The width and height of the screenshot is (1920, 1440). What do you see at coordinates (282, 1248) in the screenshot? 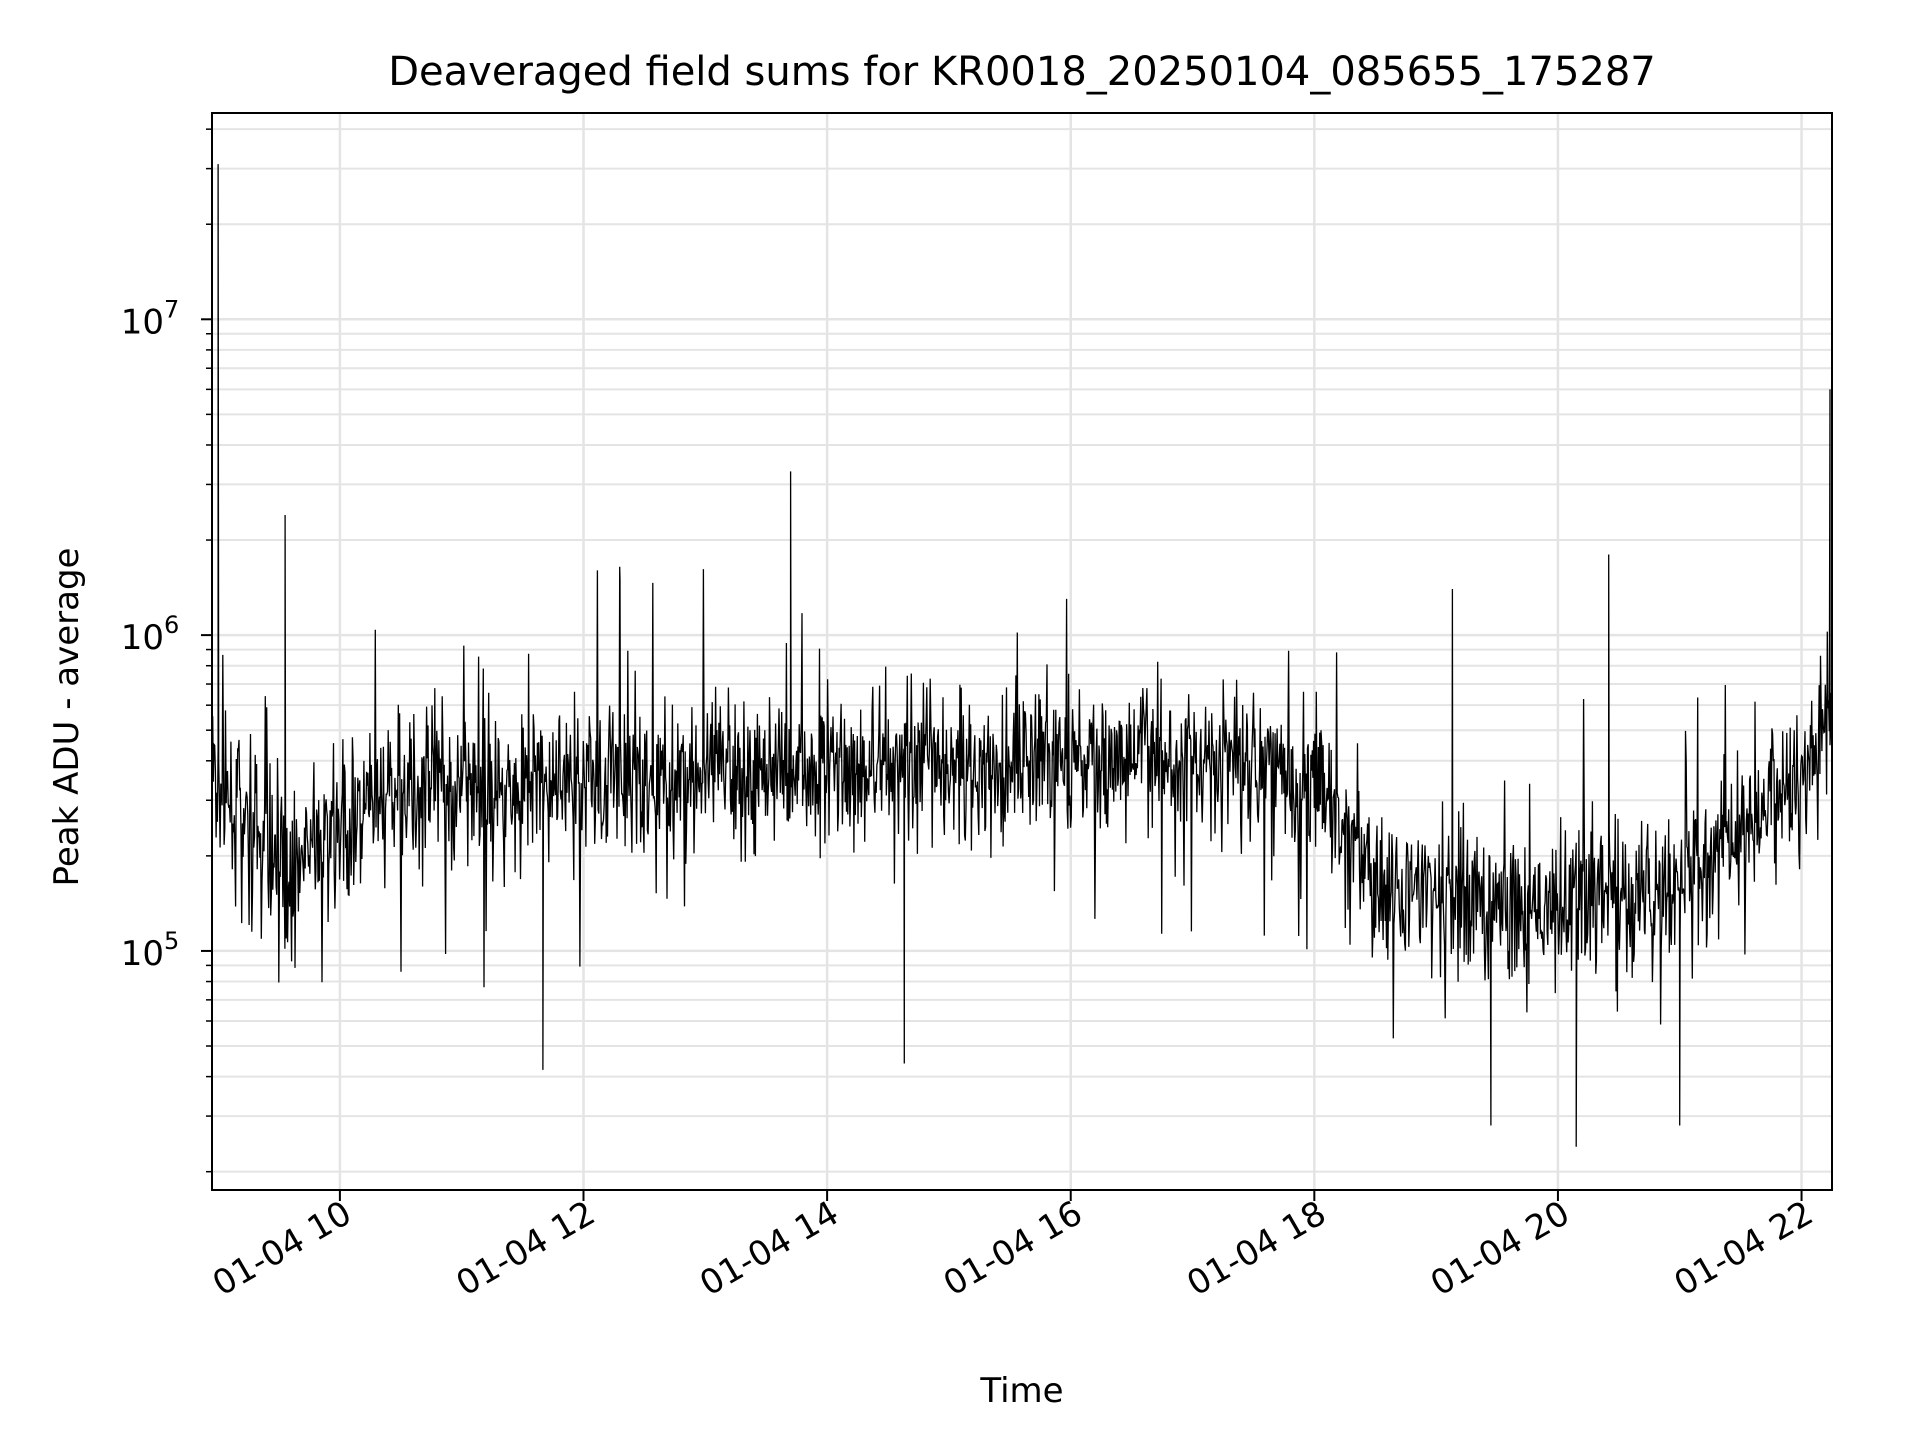
I see `x-tick-label: 01-04 10` at bounding box center [282, 1248].